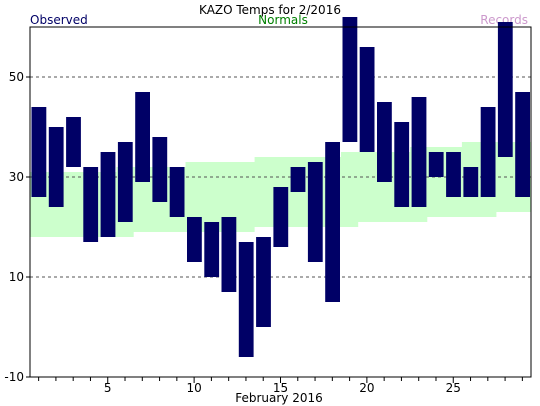  What do you see at coordinates (283, 20) in the screenshot?
I see `legend-normals: Normals` at bounding box center [283, 20].